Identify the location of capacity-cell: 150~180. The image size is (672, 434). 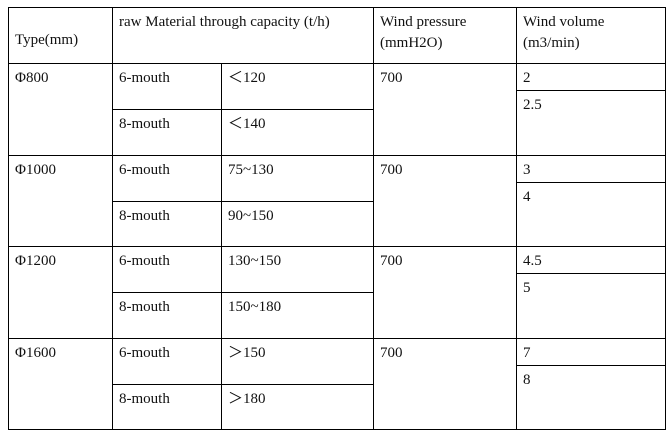
(297, 315).